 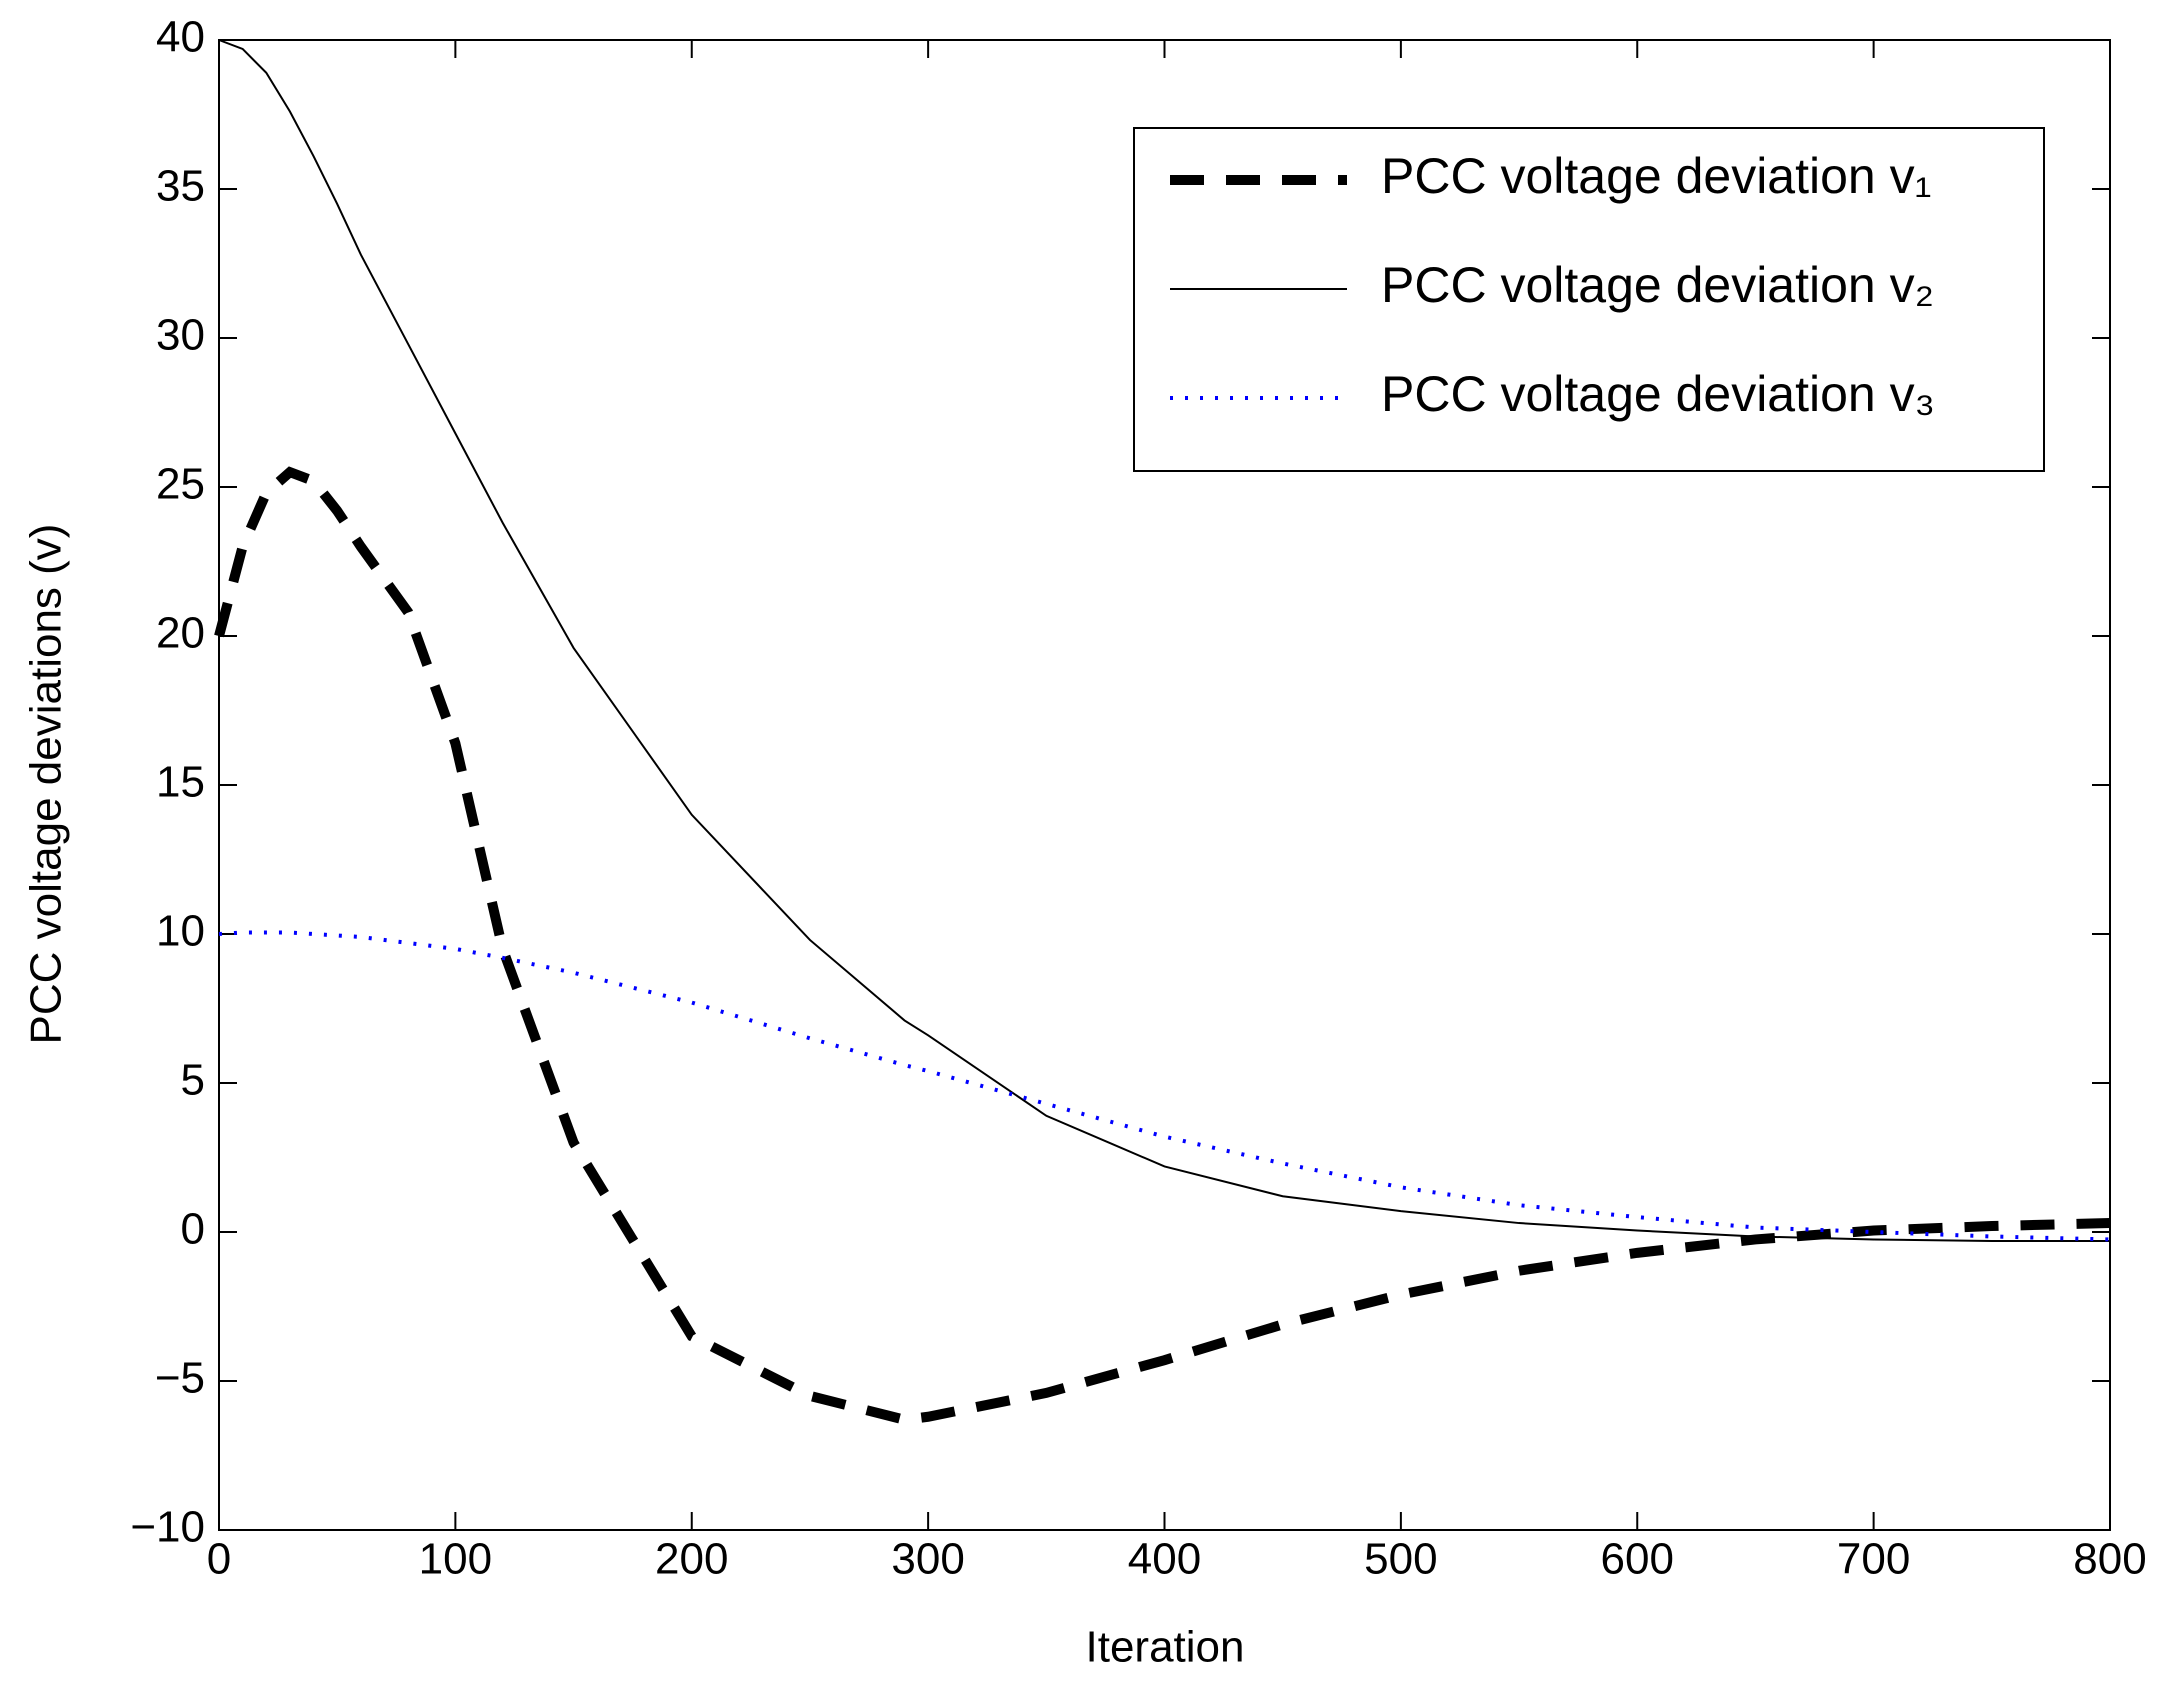 I want to click on x-tick-label: 100, so click(x=455, y=1559).